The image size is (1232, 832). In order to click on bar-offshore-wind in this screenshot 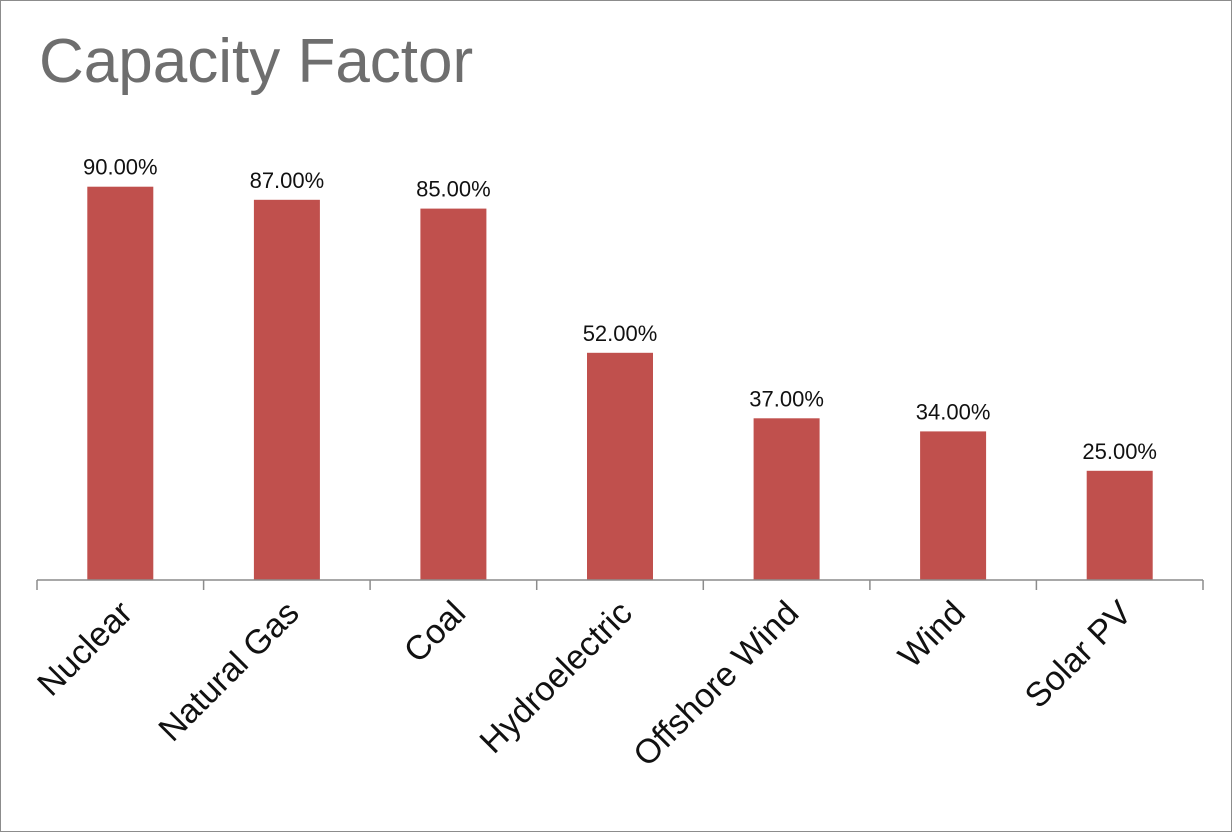, I will do `click(786, 499)`.